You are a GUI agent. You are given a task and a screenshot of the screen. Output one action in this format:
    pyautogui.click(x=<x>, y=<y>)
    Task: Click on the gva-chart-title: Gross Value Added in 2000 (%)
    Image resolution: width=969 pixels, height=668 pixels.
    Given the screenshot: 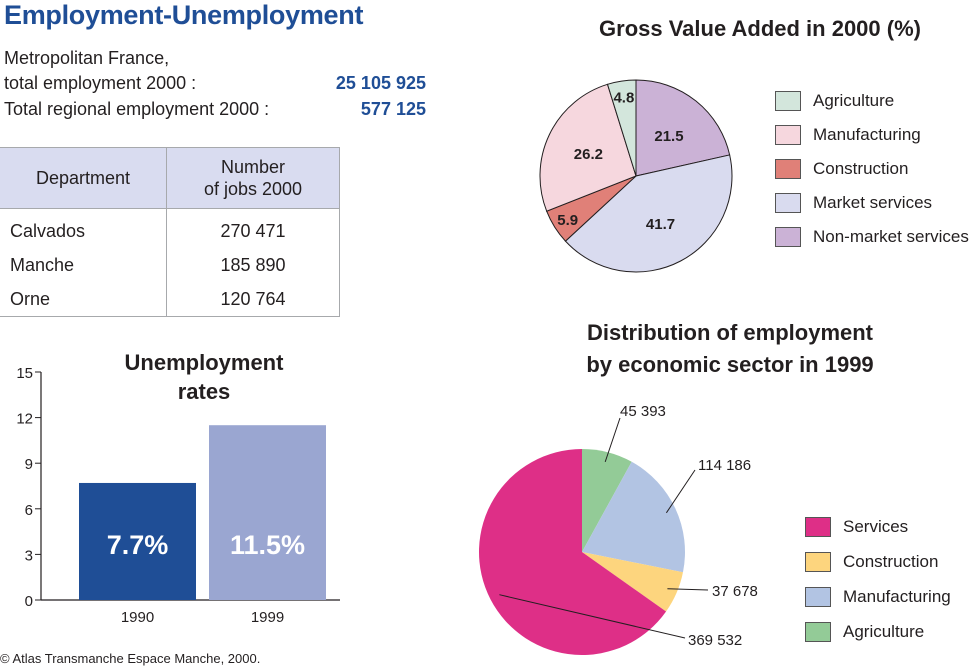 What is the action you would take?
    pyautogui.click(x=760, y=28)
    